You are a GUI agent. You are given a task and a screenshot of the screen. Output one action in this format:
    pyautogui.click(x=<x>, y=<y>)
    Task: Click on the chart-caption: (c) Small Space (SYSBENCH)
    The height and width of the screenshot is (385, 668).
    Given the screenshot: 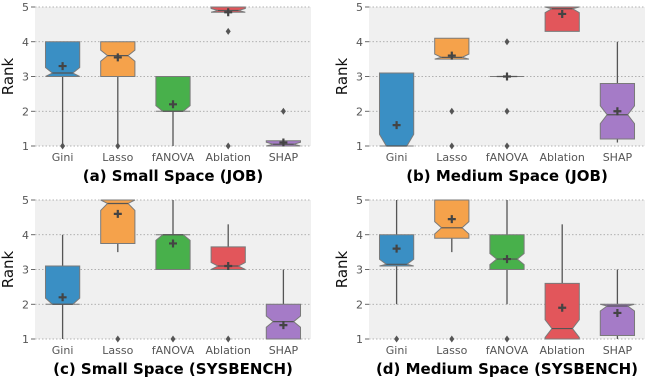 What is the action you would take?
    pyautogui.click(x=173, y=369)
    